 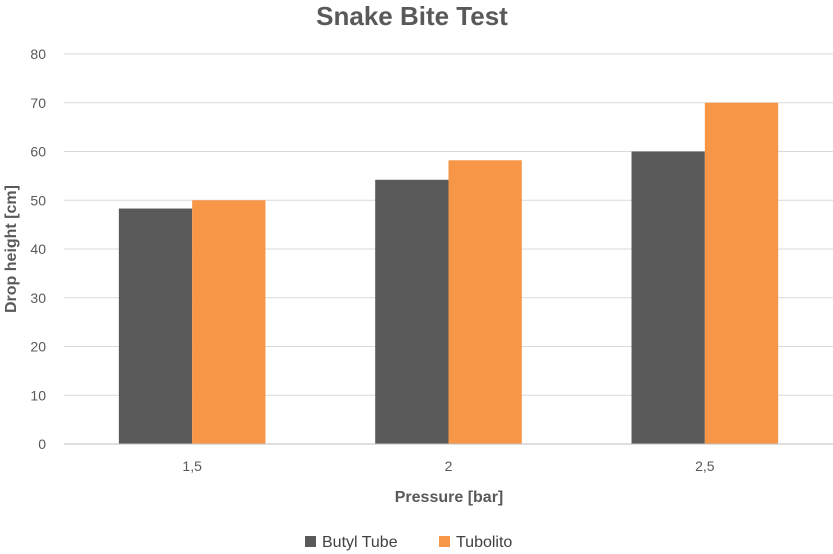 I want to click on y-axis-ticks: 0 10 20 30 40 50 60 70 80, so click(x=38, y=249).